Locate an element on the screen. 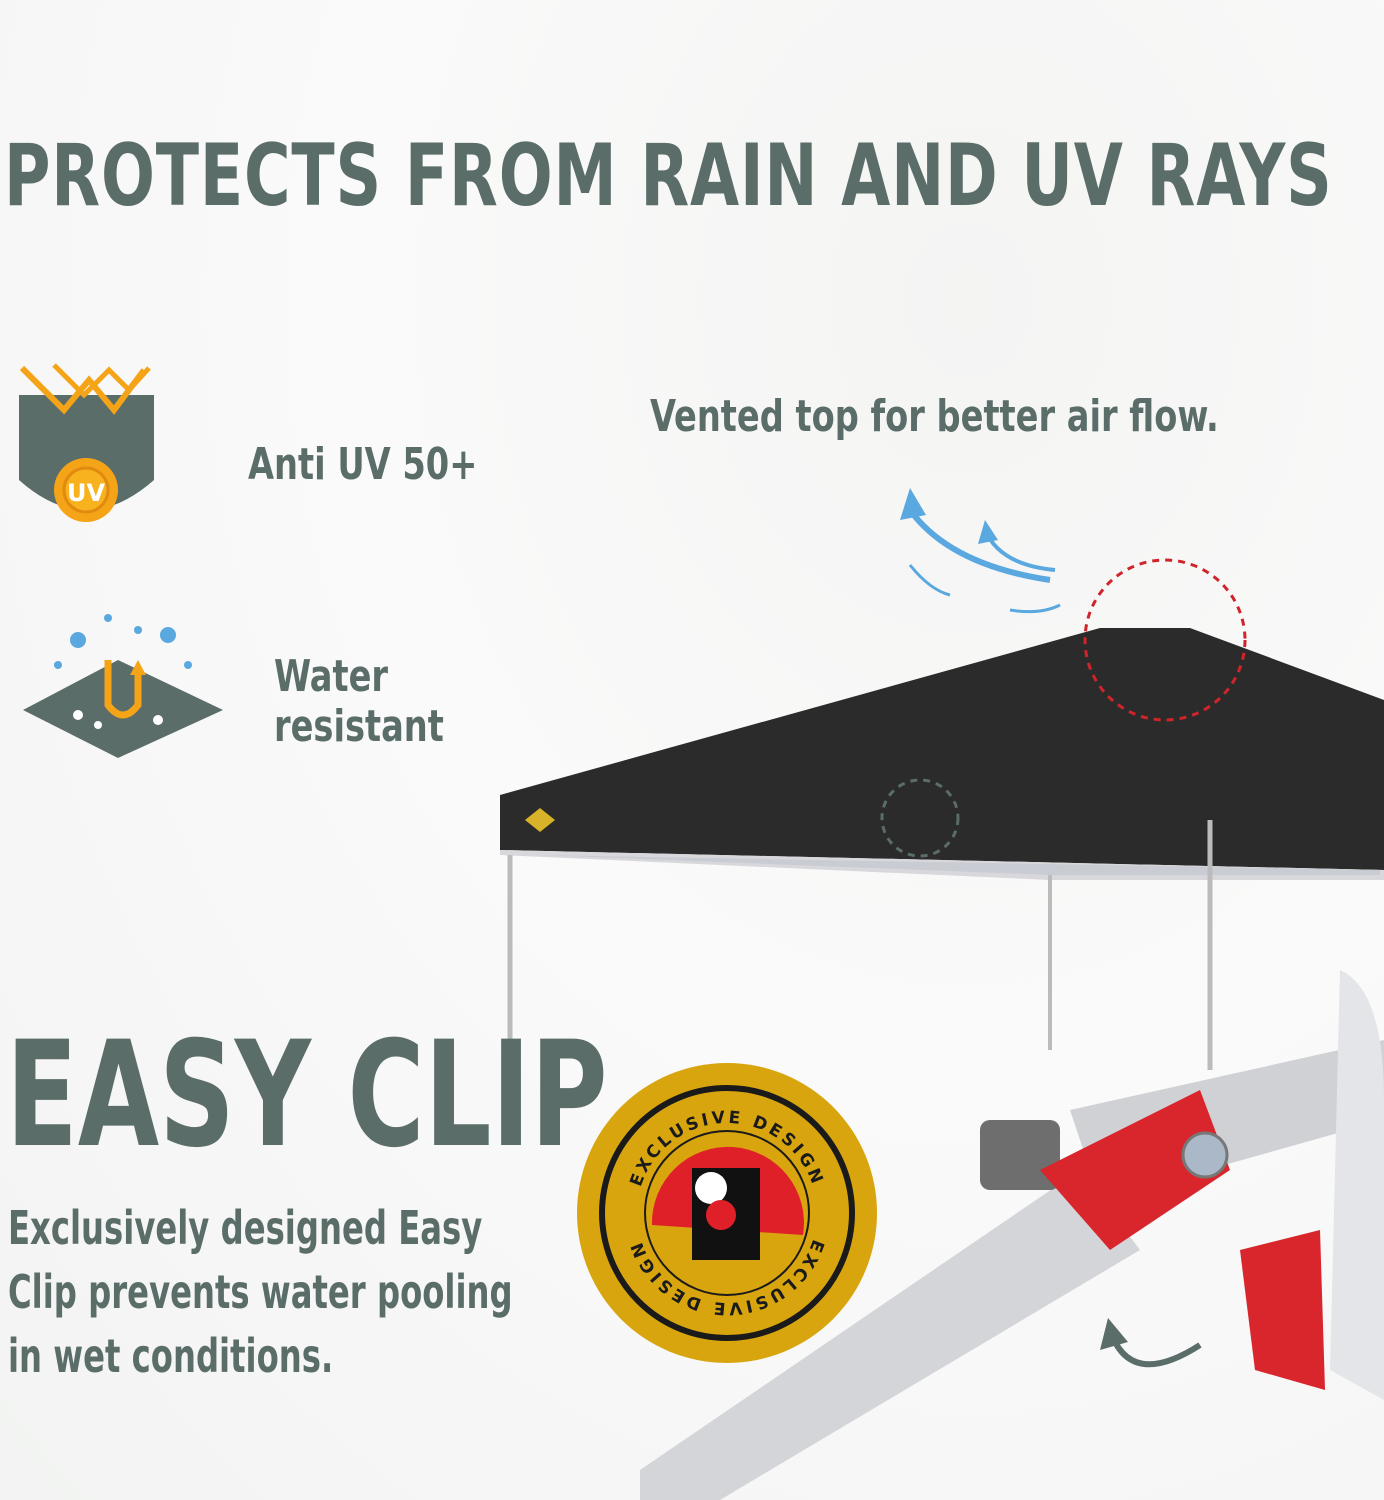 The width and height of the screenshot is (1384, 1500). airflow-arrow-icon is located at coordinates (979, 545).